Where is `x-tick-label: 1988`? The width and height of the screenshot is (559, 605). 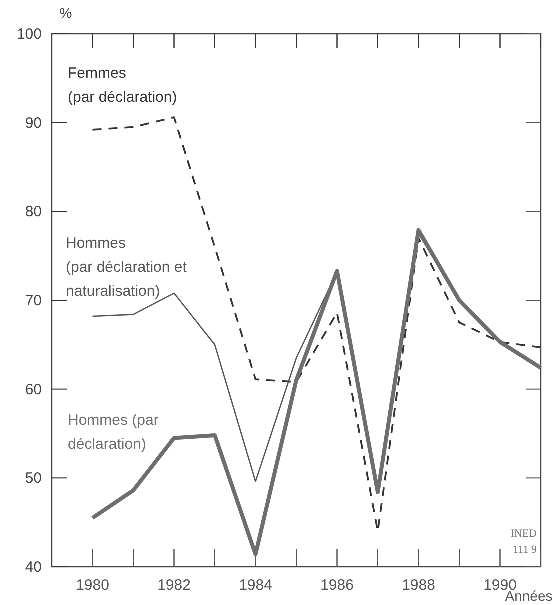 x-tick-label: 1988 is located at coordinates (419, 585).